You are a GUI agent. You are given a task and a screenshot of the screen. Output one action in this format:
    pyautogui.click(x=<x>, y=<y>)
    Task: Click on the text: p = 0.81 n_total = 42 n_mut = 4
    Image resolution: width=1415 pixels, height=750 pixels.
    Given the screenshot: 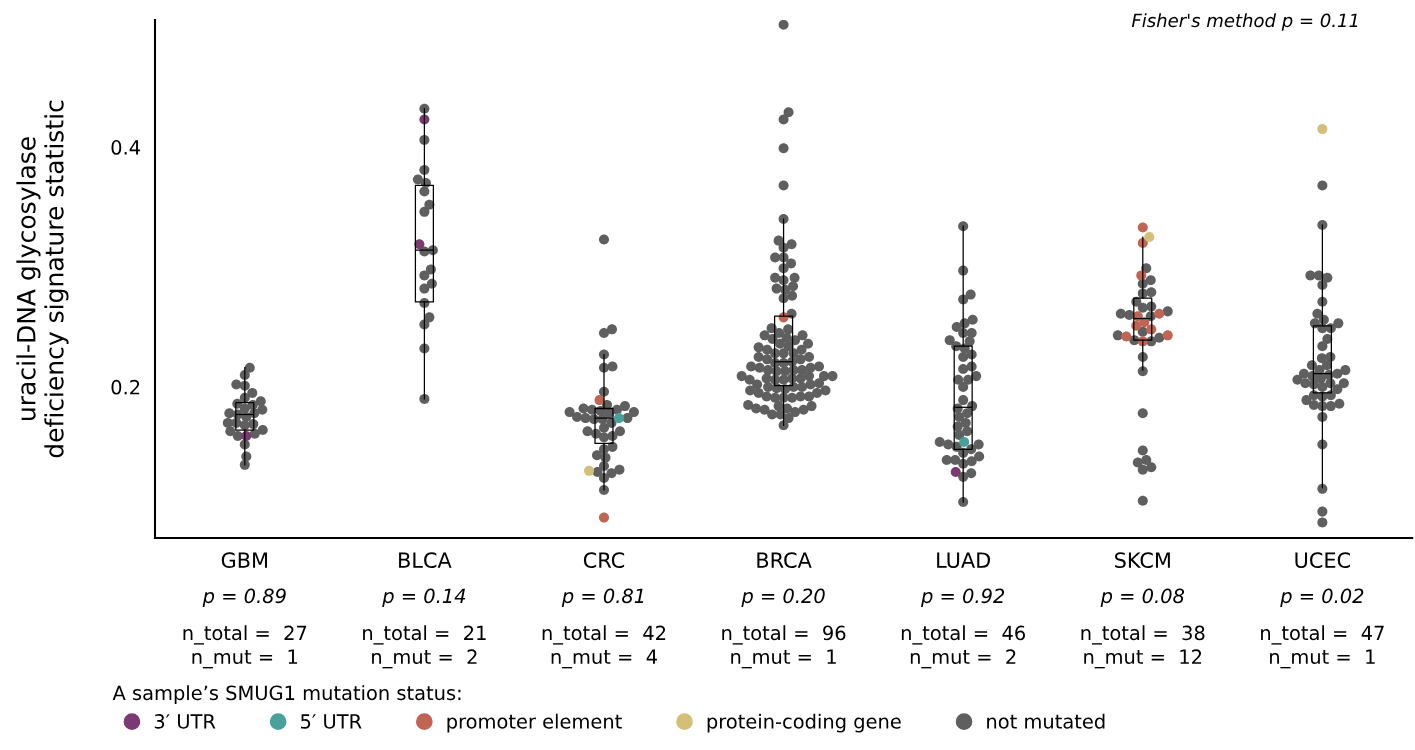 What is the action you would take?
    pyautogui.click(x=604, y=628)
    